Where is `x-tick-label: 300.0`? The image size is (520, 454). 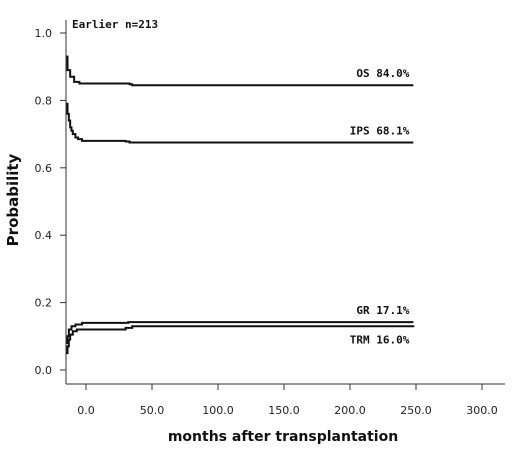 x-tick-label: 300.0 is located at coordinates (482, 410).